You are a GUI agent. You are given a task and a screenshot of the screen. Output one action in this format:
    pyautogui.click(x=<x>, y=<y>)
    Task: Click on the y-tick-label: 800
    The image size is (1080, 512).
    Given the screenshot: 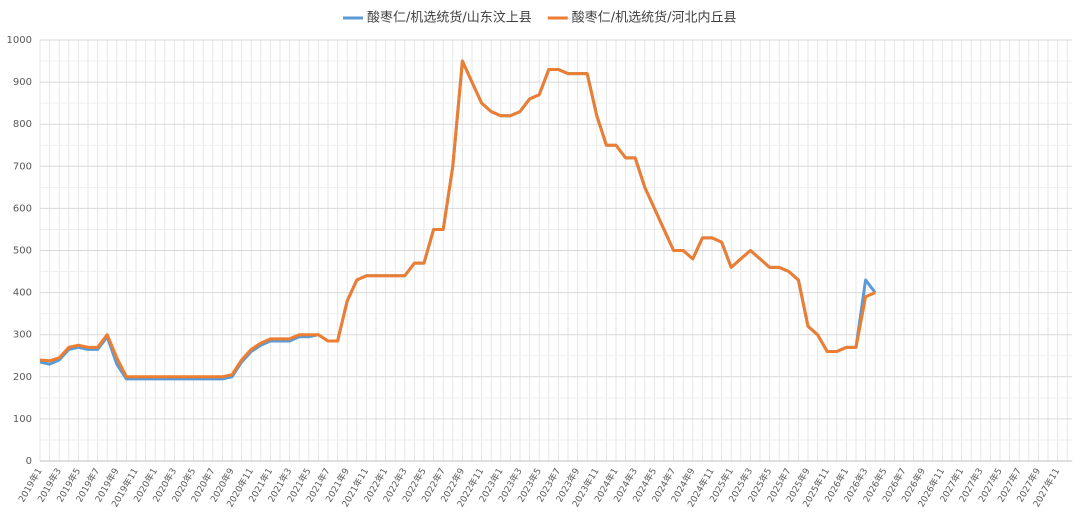 What is the action you would take?
    pyautogui.click(x=22, y=124)
    